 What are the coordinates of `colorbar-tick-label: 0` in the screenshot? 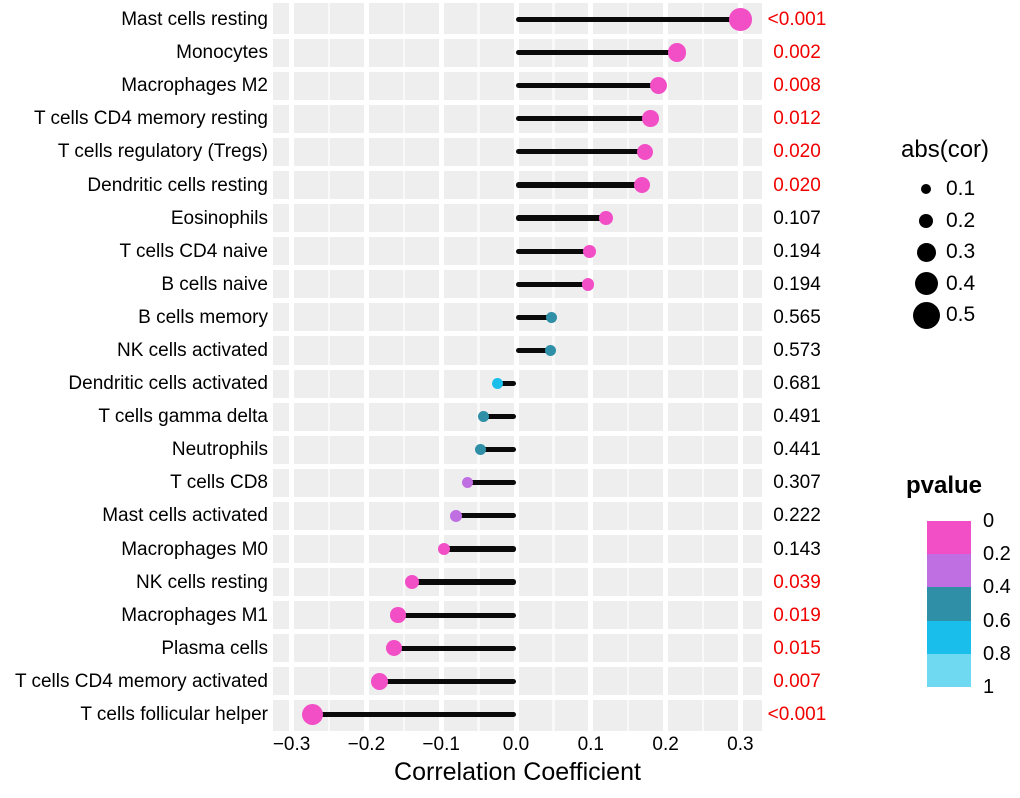 It's located at (989, 521).